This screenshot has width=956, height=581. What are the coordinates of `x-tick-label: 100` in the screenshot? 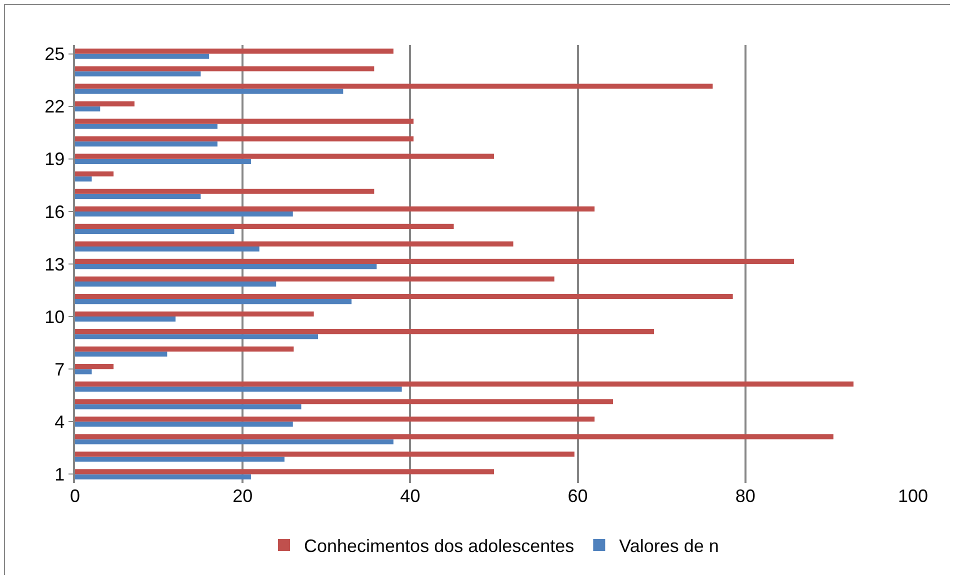 It's located at (913, 496).